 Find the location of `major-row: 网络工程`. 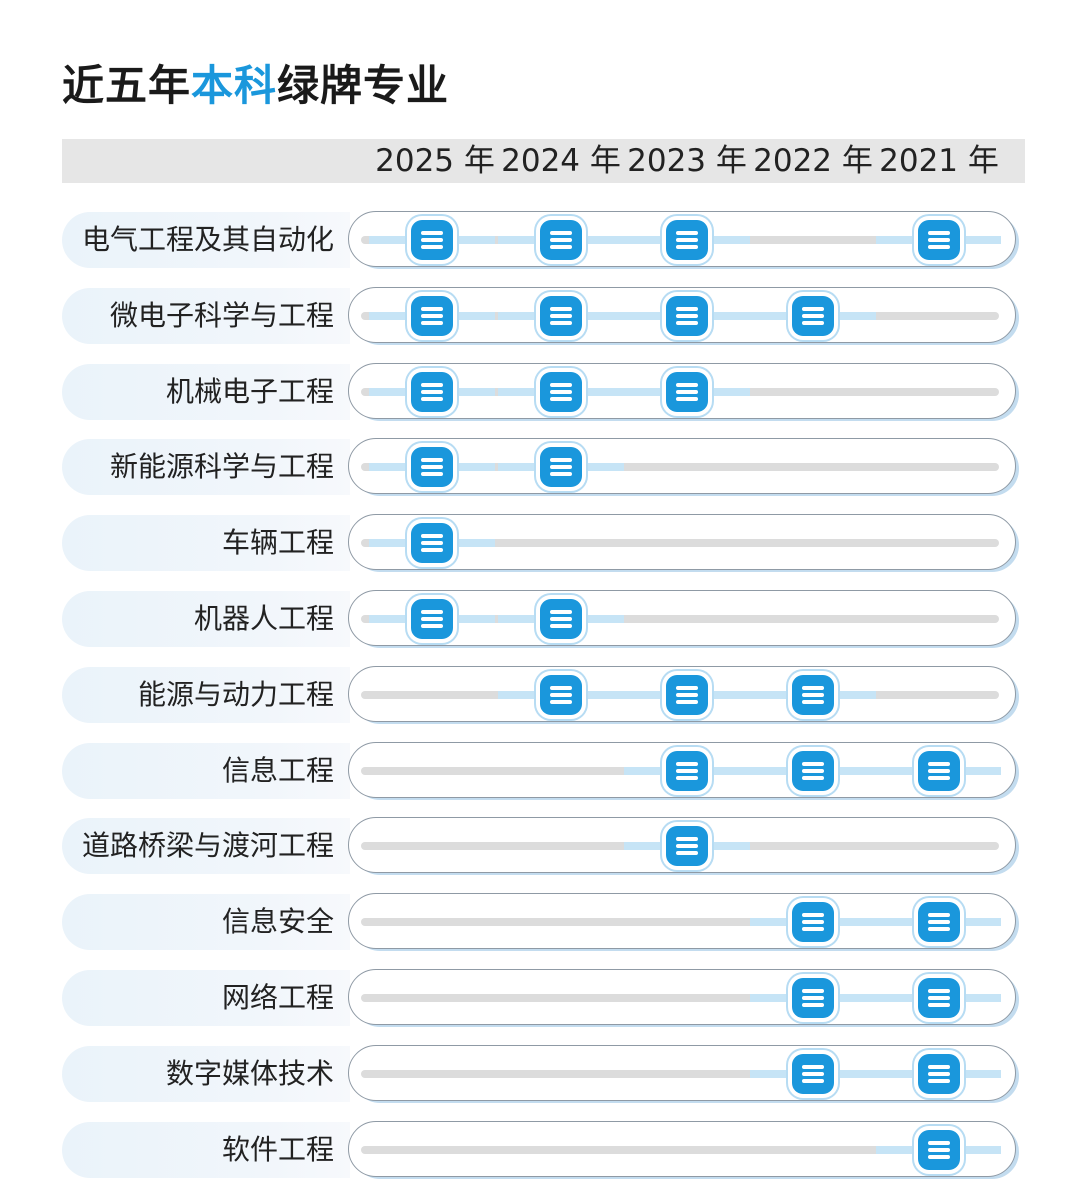

major-row: 网络工程 is located at coordinates (545, 998).